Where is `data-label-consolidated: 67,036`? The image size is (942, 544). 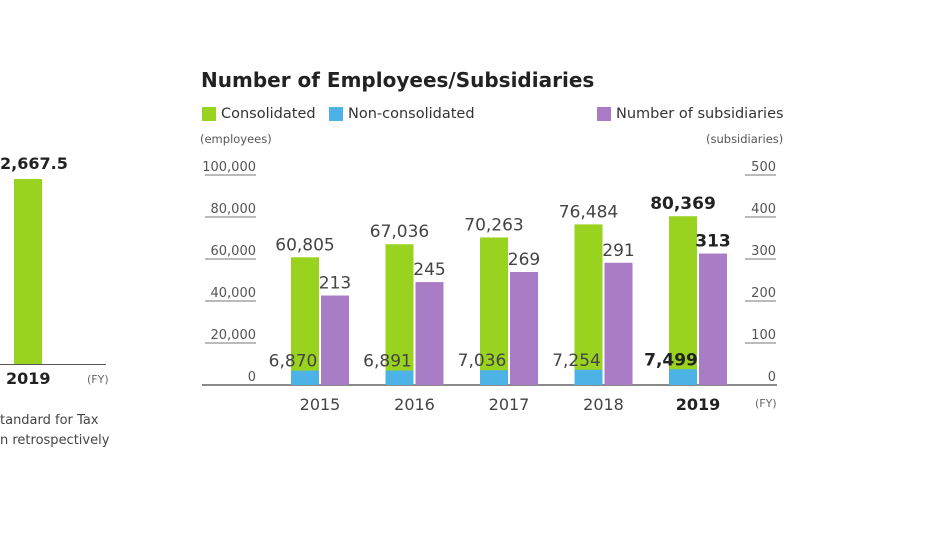
data-label-consolidated: 67,036 is located at coordinates (399, 232).